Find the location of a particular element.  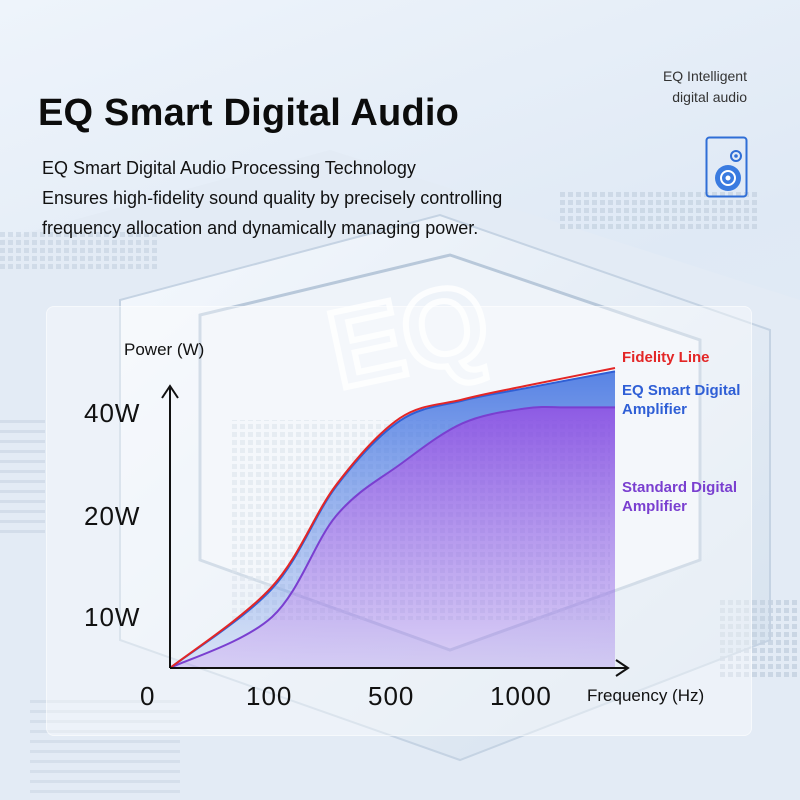

feature-badge: EQ Intelligent digital audio is located at coordinates (647, 87).